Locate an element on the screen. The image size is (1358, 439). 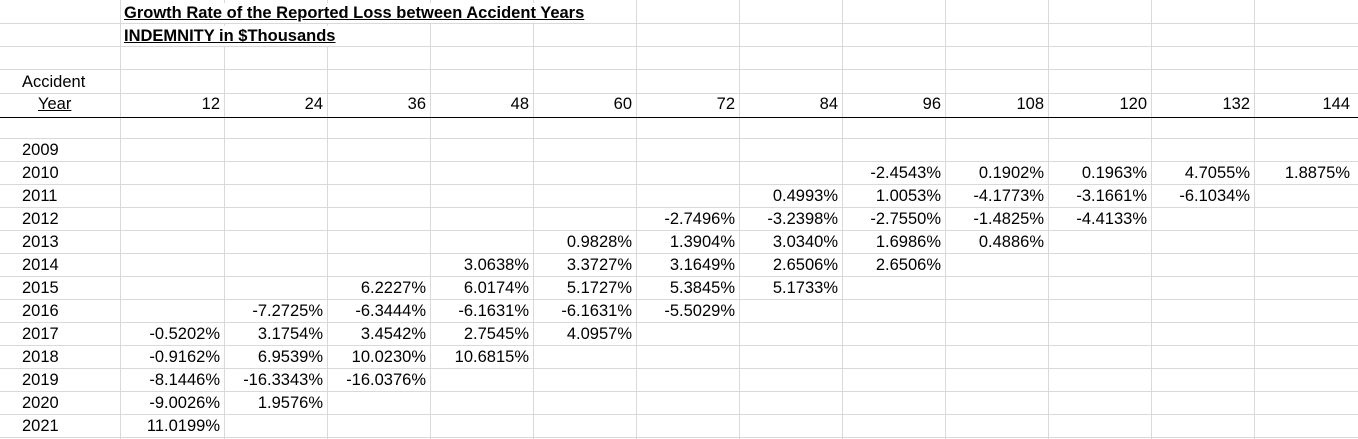
table-cell: -4.1773% is located at coordinates (1008, 196).